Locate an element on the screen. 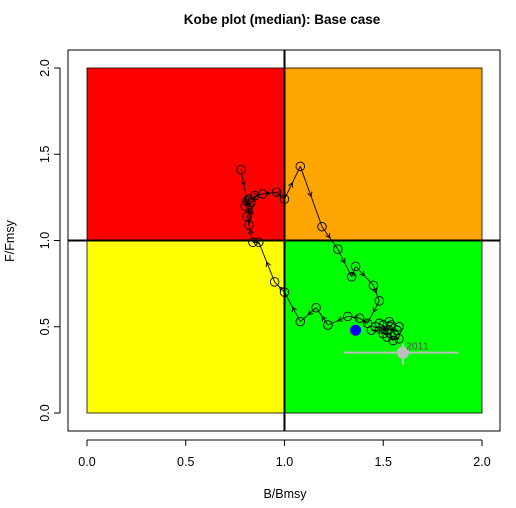 The image size is (516, 508). trajectory-segment is located at coordinates (386, 327).